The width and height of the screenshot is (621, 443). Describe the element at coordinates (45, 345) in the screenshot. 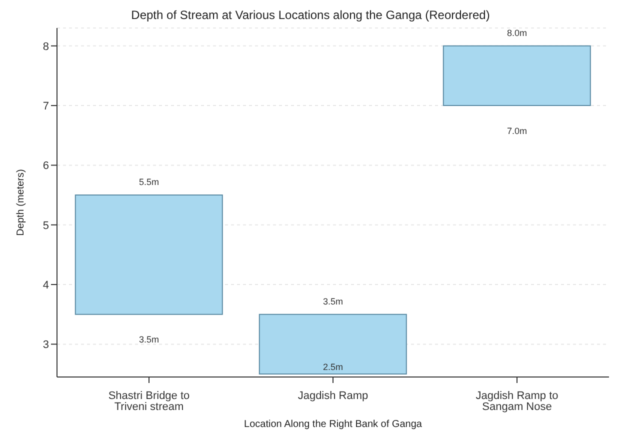

I see `y-tick-label: 3` at that location.